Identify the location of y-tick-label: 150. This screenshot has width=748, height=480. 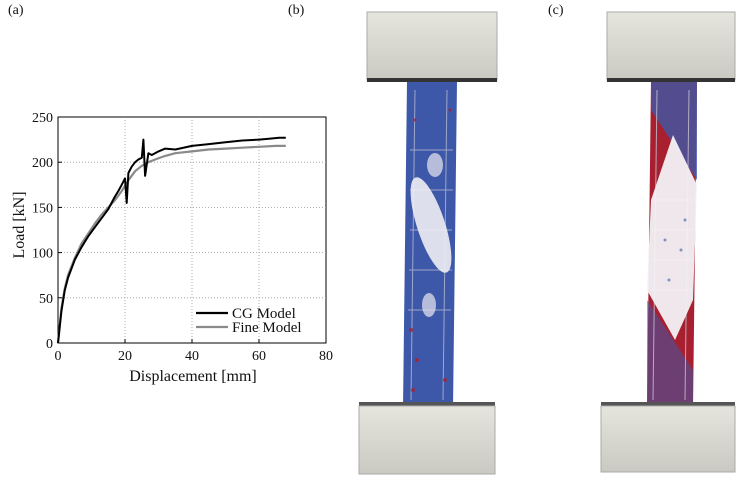
(42, 208).